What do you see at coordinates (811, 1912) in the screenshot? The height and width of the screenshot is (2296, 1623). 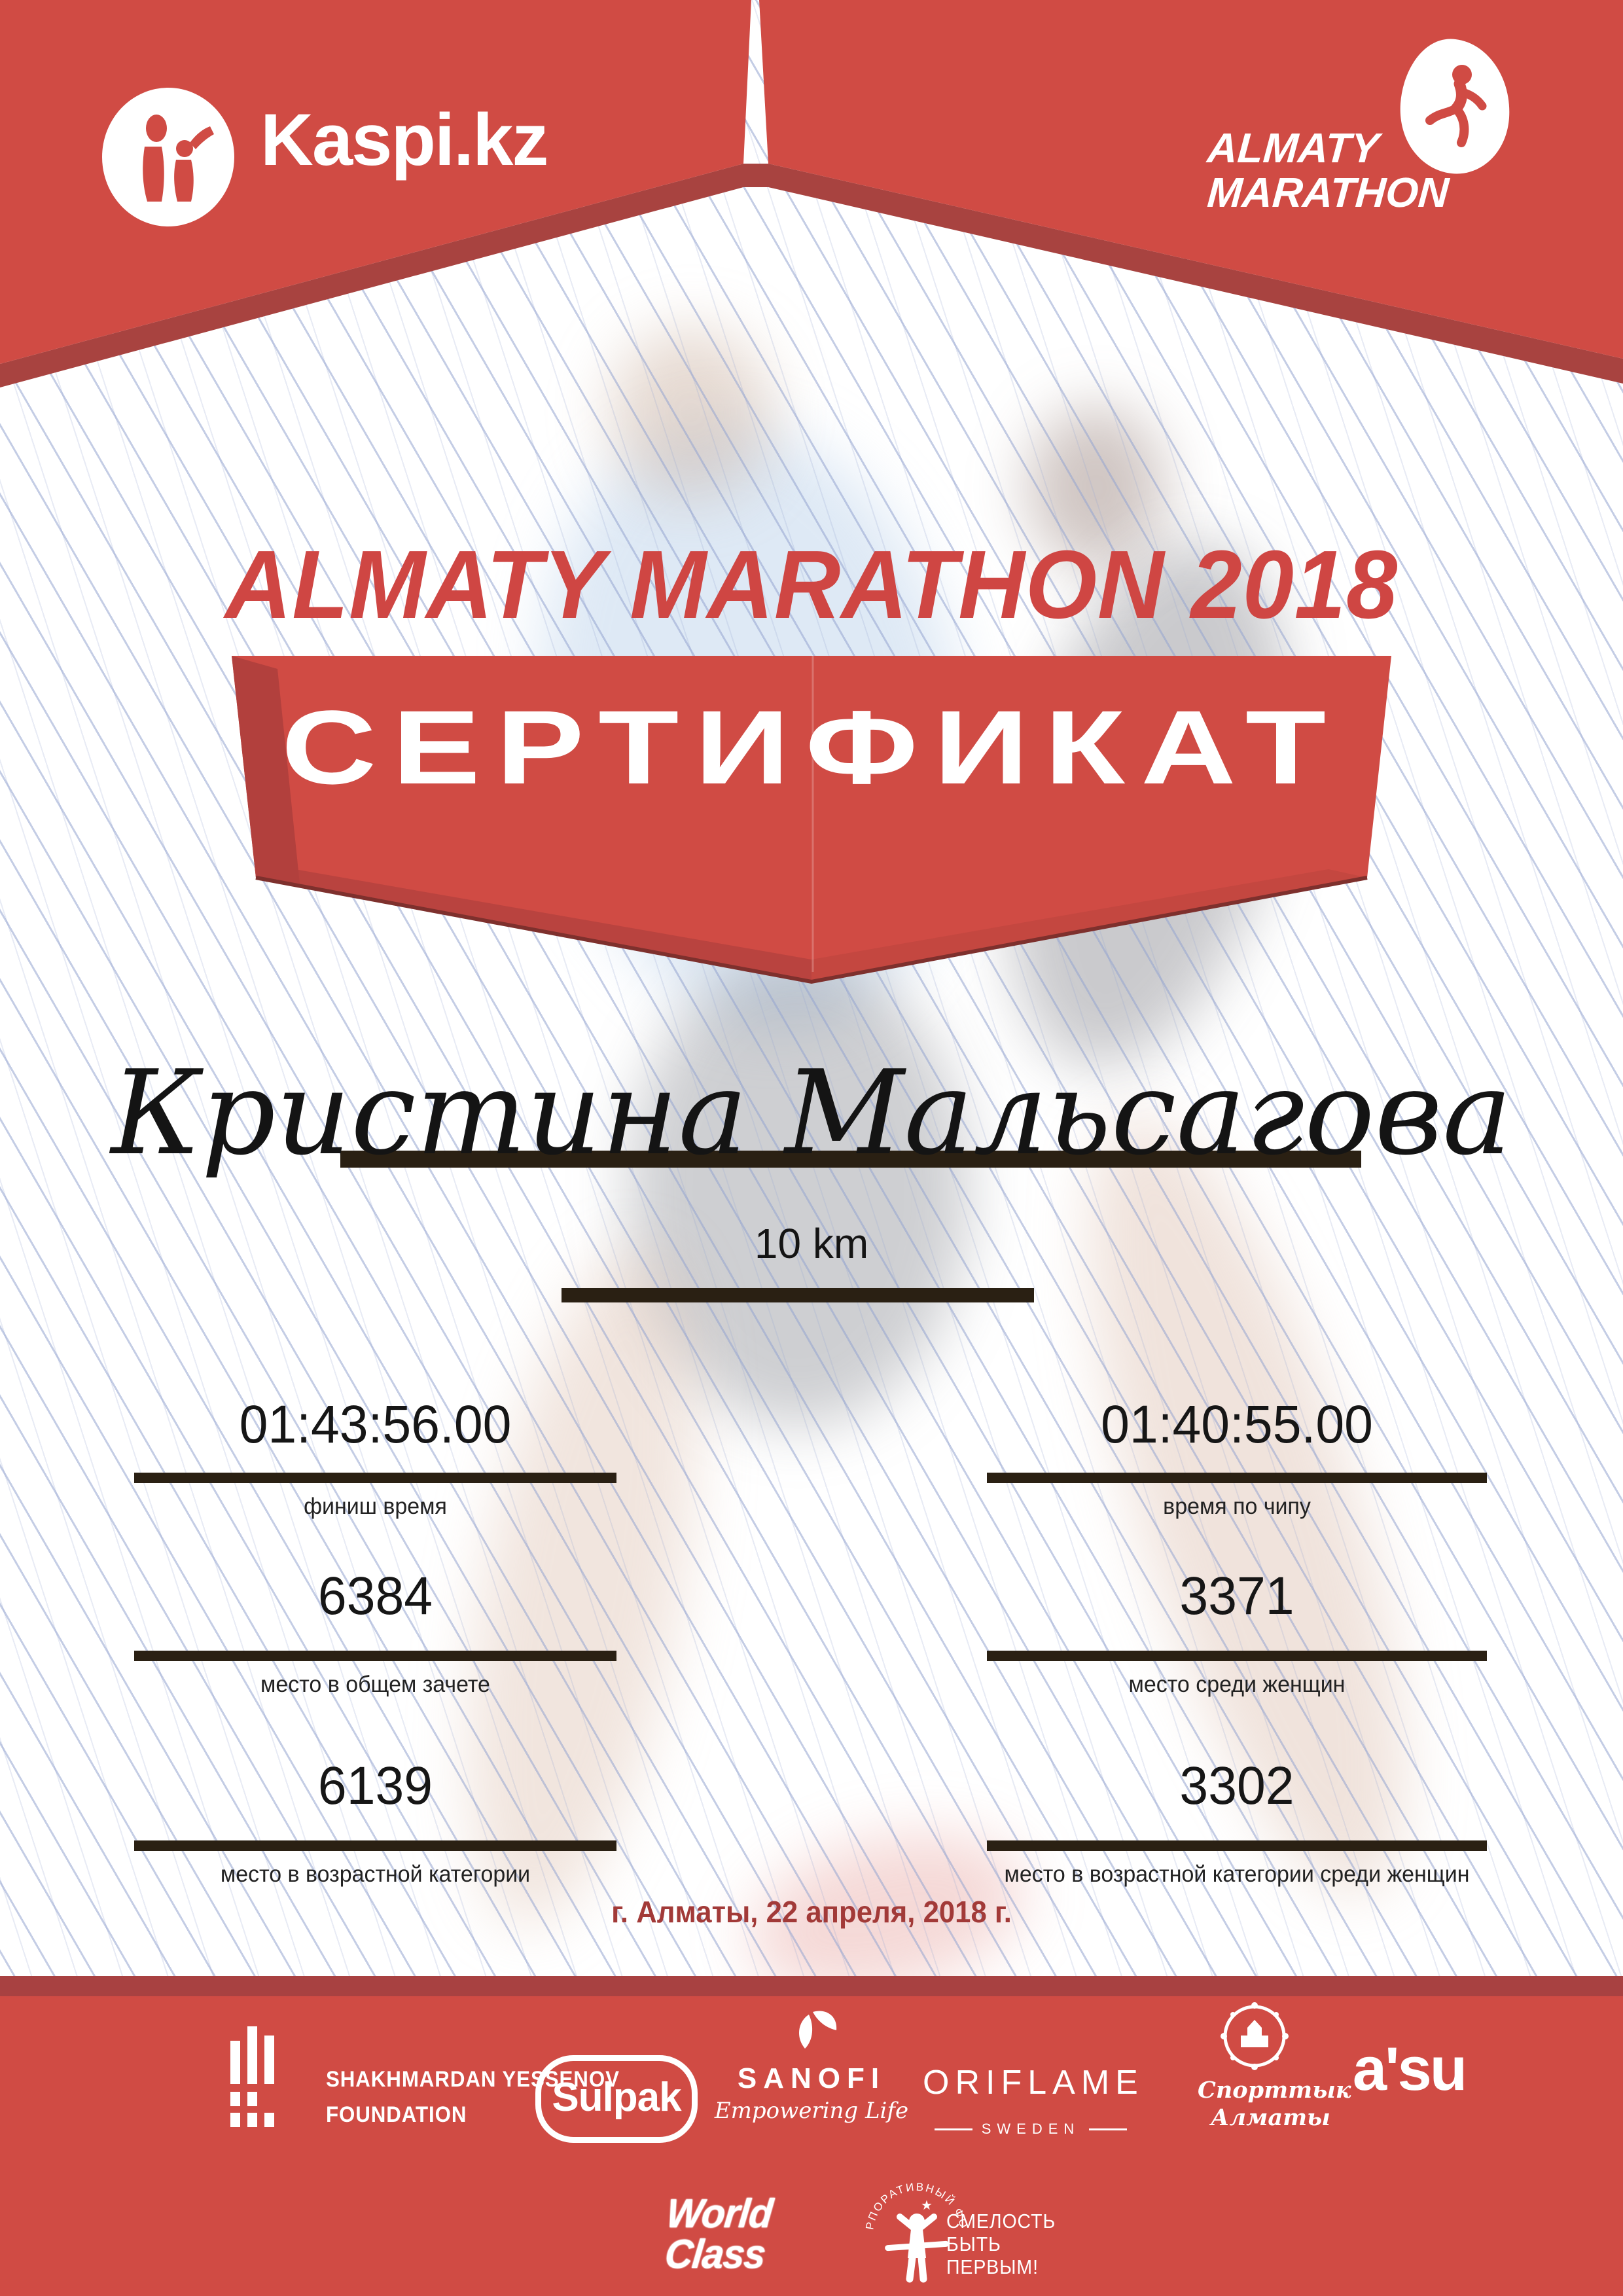 I see `event-date: г. Алматы, 22 апреля, 2018 г.` at bounding box center [811, 1912].